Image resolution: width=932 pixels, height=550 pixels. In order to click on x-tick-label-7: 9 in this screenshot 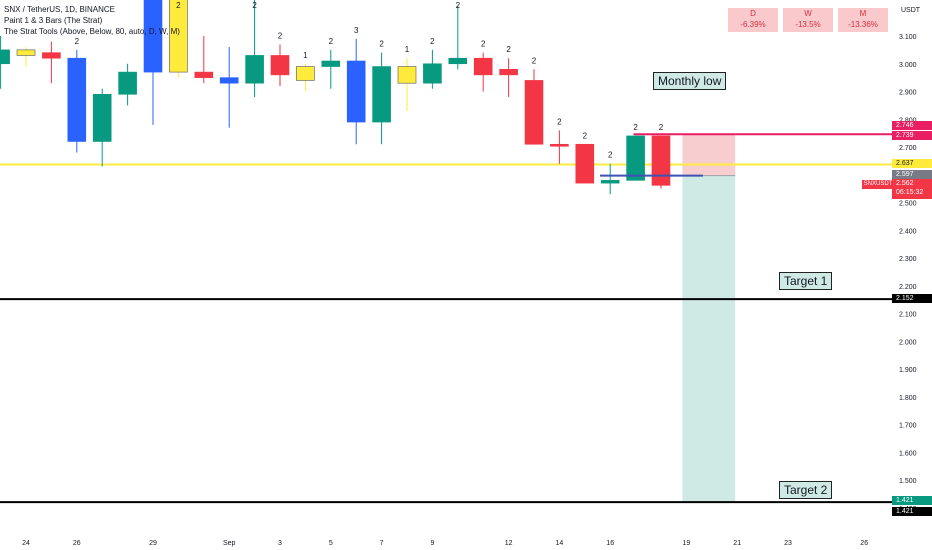, I will do `click(432, 543)`.